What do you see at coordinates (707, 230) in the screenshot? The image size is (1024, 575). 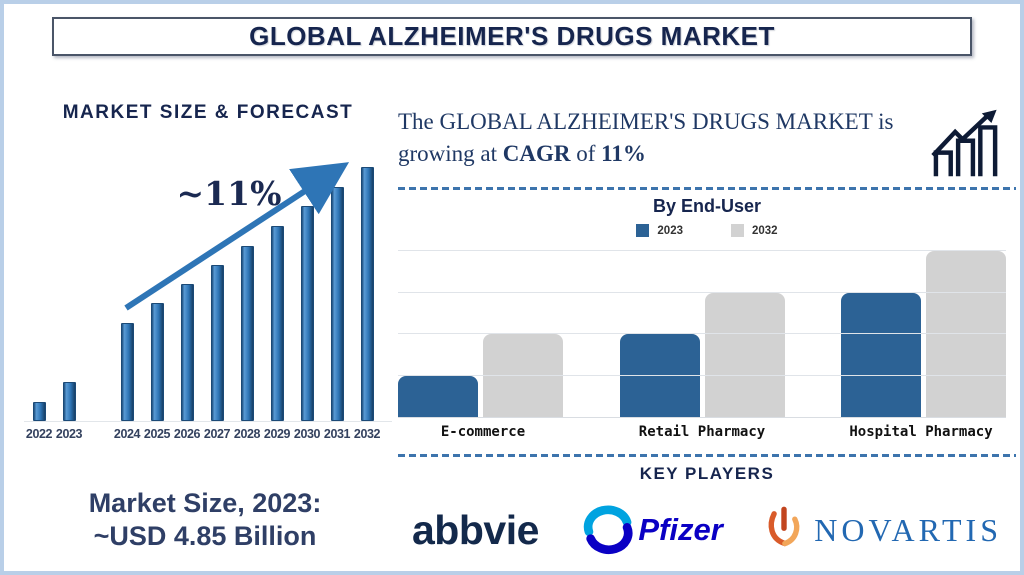 I see `end-user-legend: 2023 2032` at bounding box center [707, 230].